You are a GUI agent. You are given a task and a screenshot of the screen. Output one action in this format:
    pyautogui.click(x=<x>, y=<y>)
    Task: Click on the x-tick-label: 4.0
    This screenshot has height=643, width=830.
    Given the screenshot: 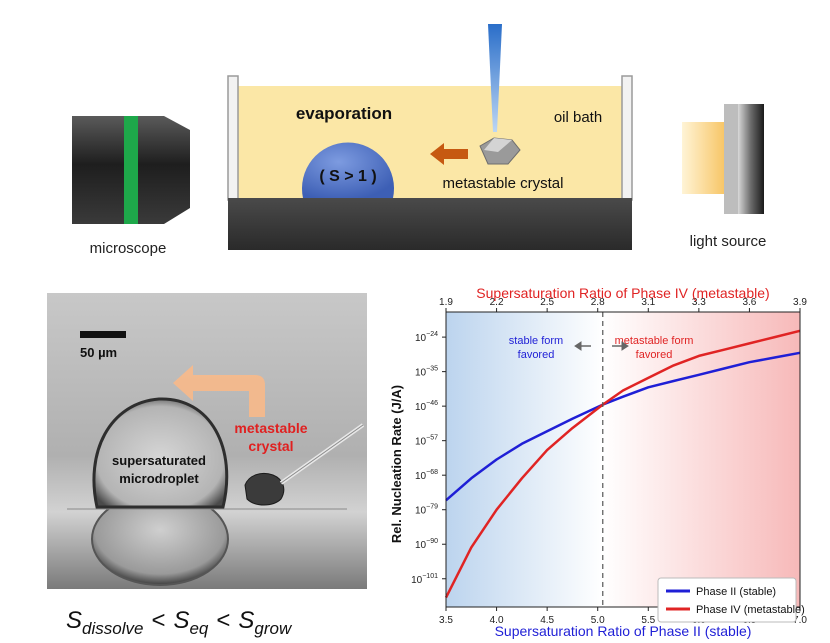 What is the action you would take?
    pyautogui.click(x=497, y=620)
    